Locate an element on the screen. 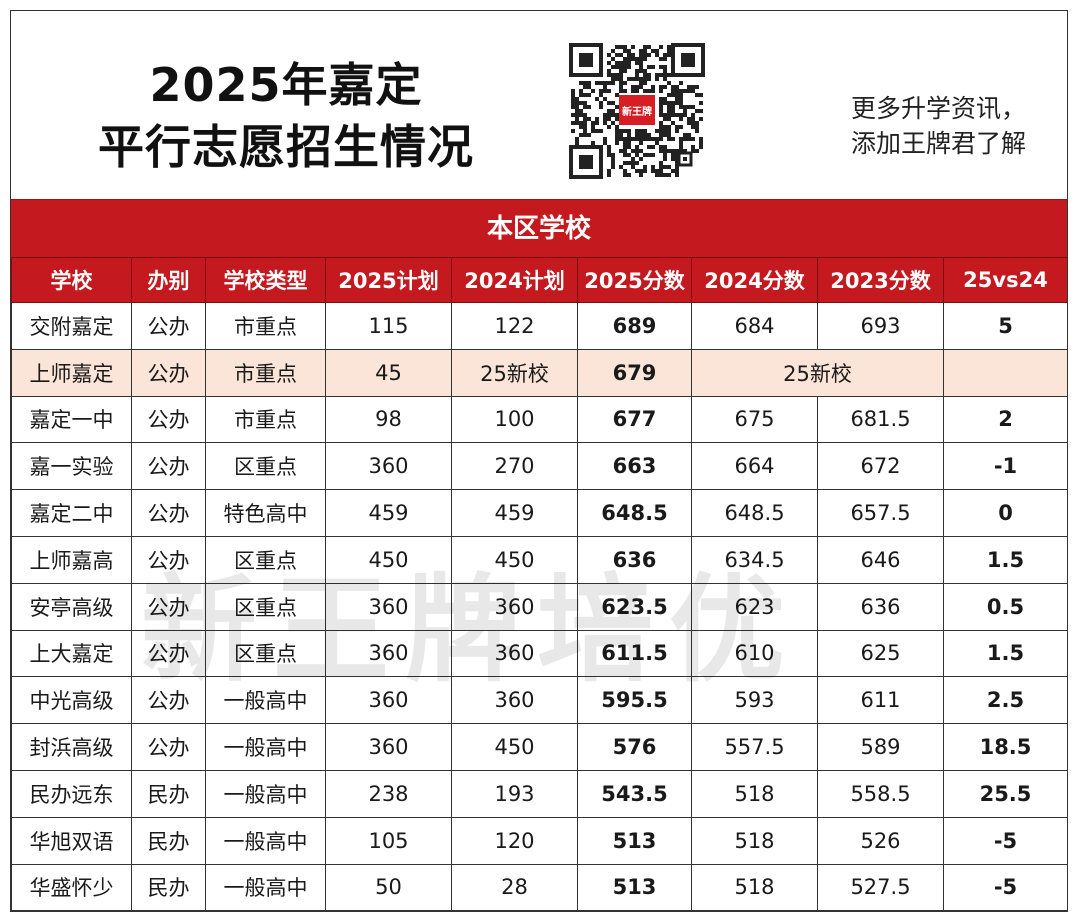 The height and width of the screenshot is (922, 1080). table-row: 安亭高级 公办 区重点 360 360 623.5 623 636 0.5 is located at coordinates (539, 606).